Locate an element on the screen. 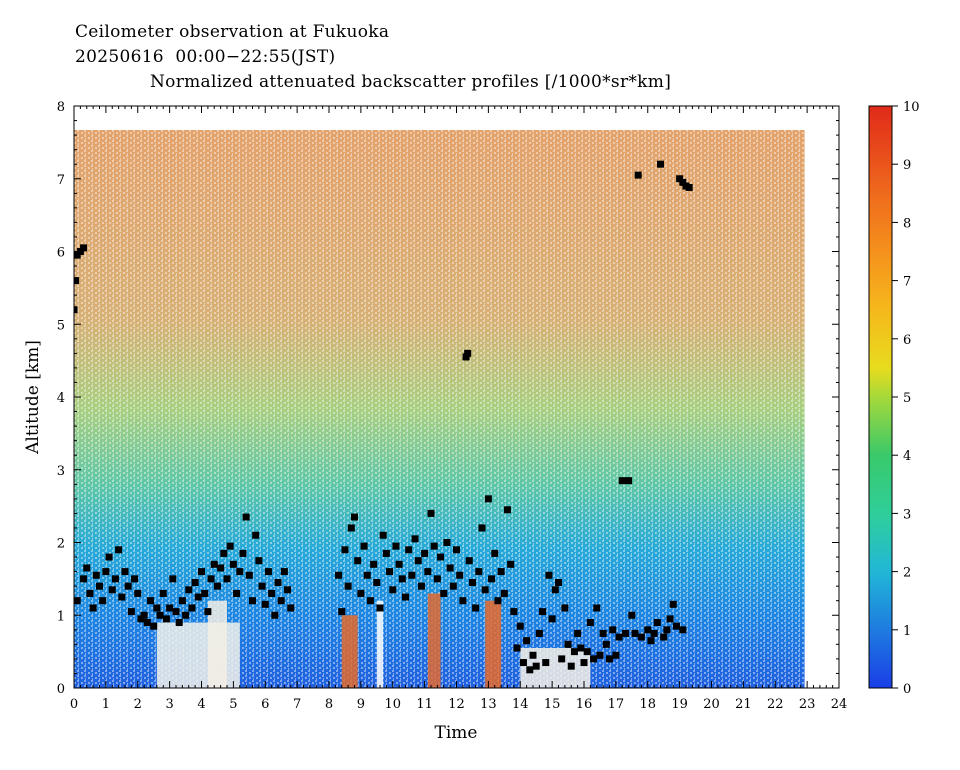 The height and width of the screenshot is (770, 960). colorbar-tick-label: 3 is located at coordinates (907, 514).